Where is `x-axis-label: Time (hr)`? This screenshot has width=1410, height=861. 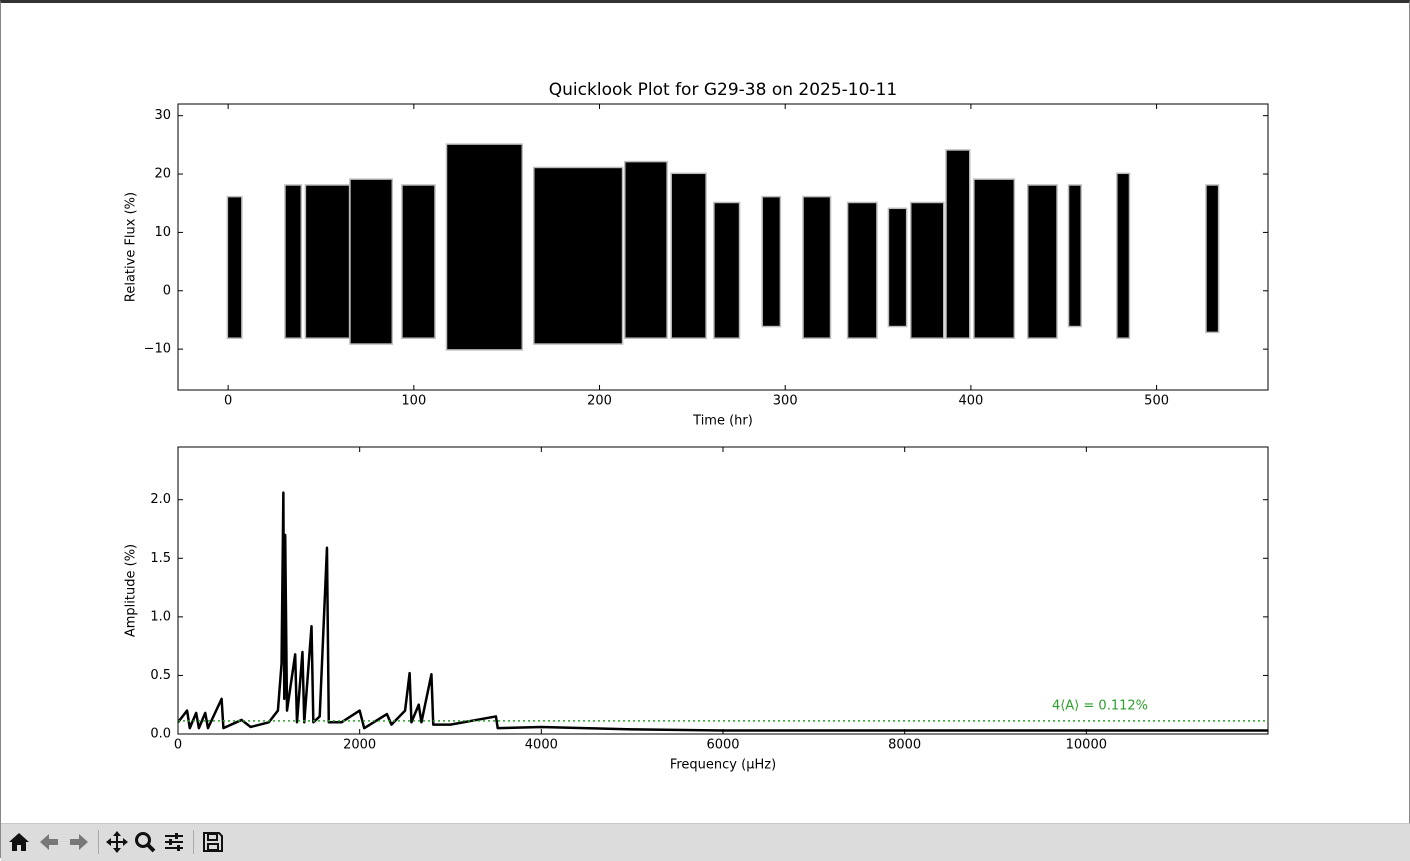
x-axis-label: Time (hr) is located at coordinates (722, 421).